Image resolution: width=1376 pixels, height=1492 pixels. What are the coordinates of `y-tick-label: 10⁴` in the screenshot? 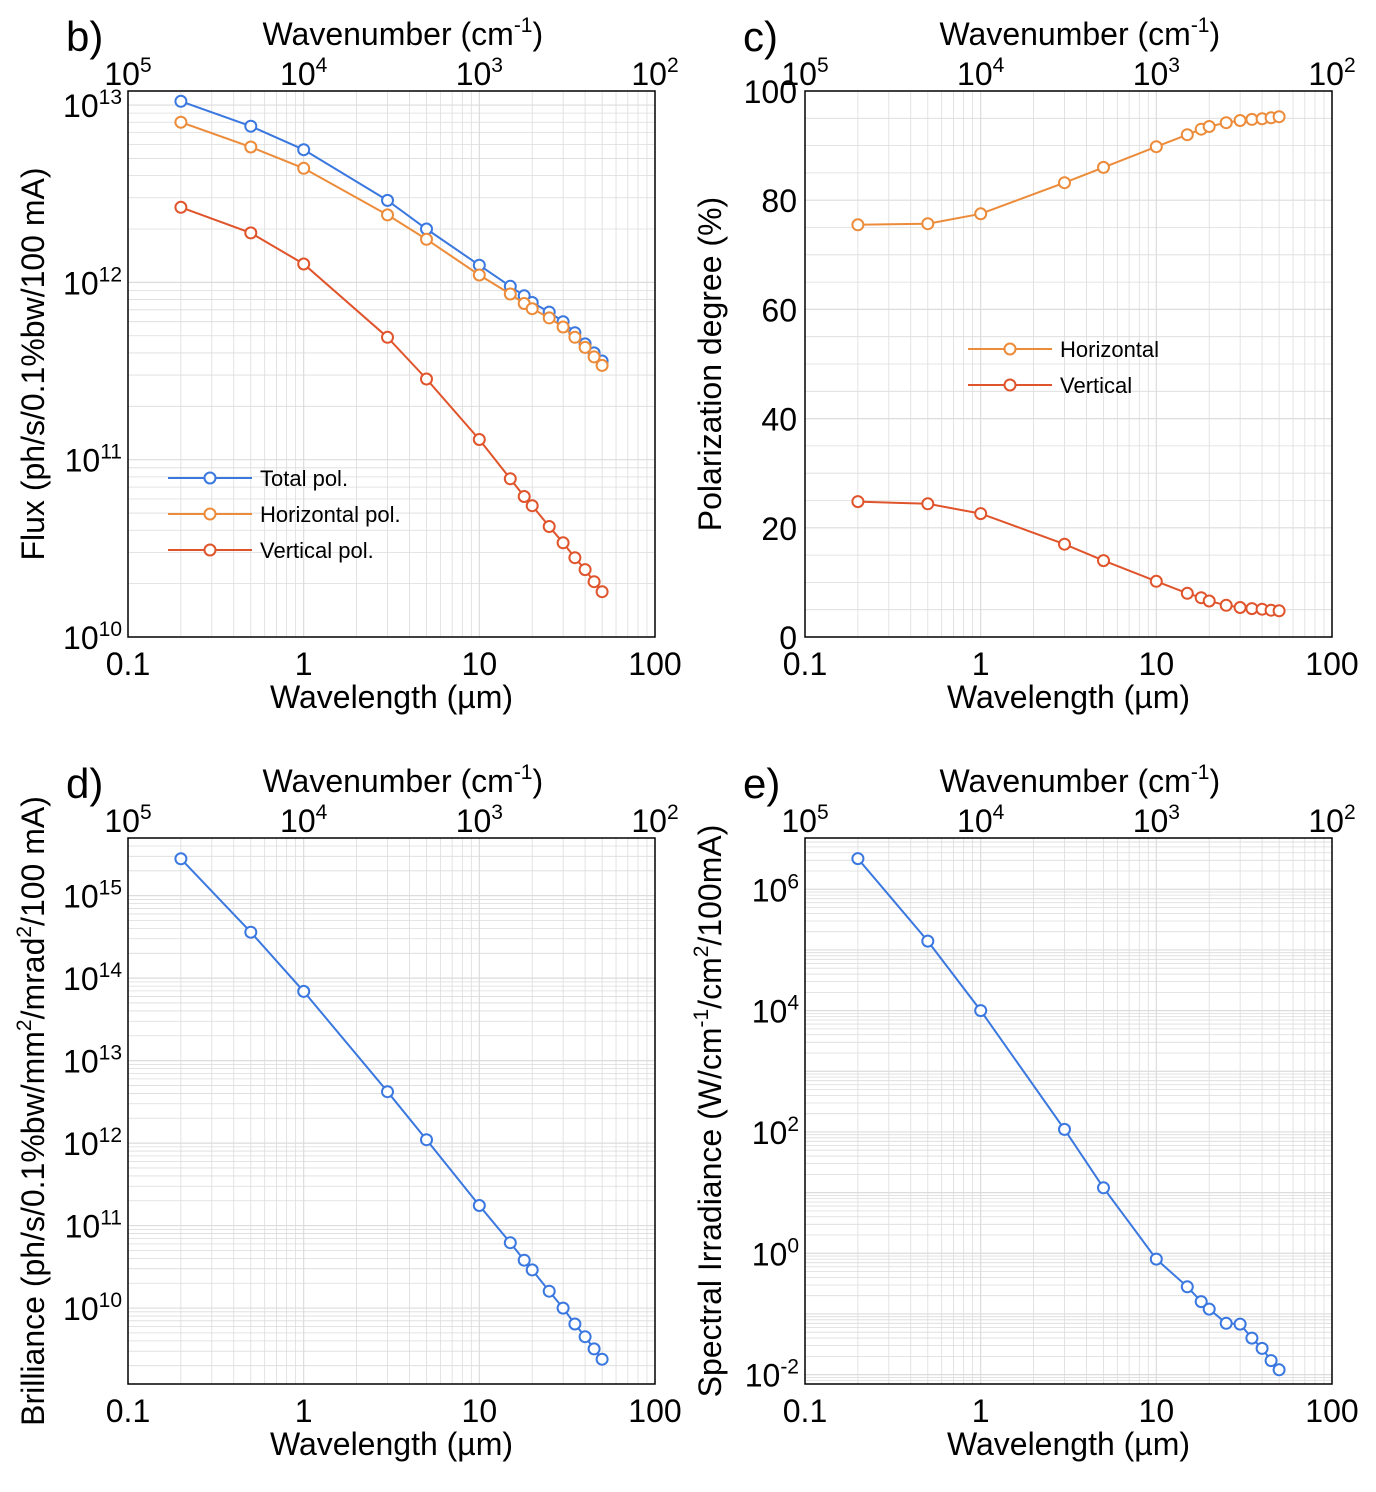 It's located at (776, 1011).